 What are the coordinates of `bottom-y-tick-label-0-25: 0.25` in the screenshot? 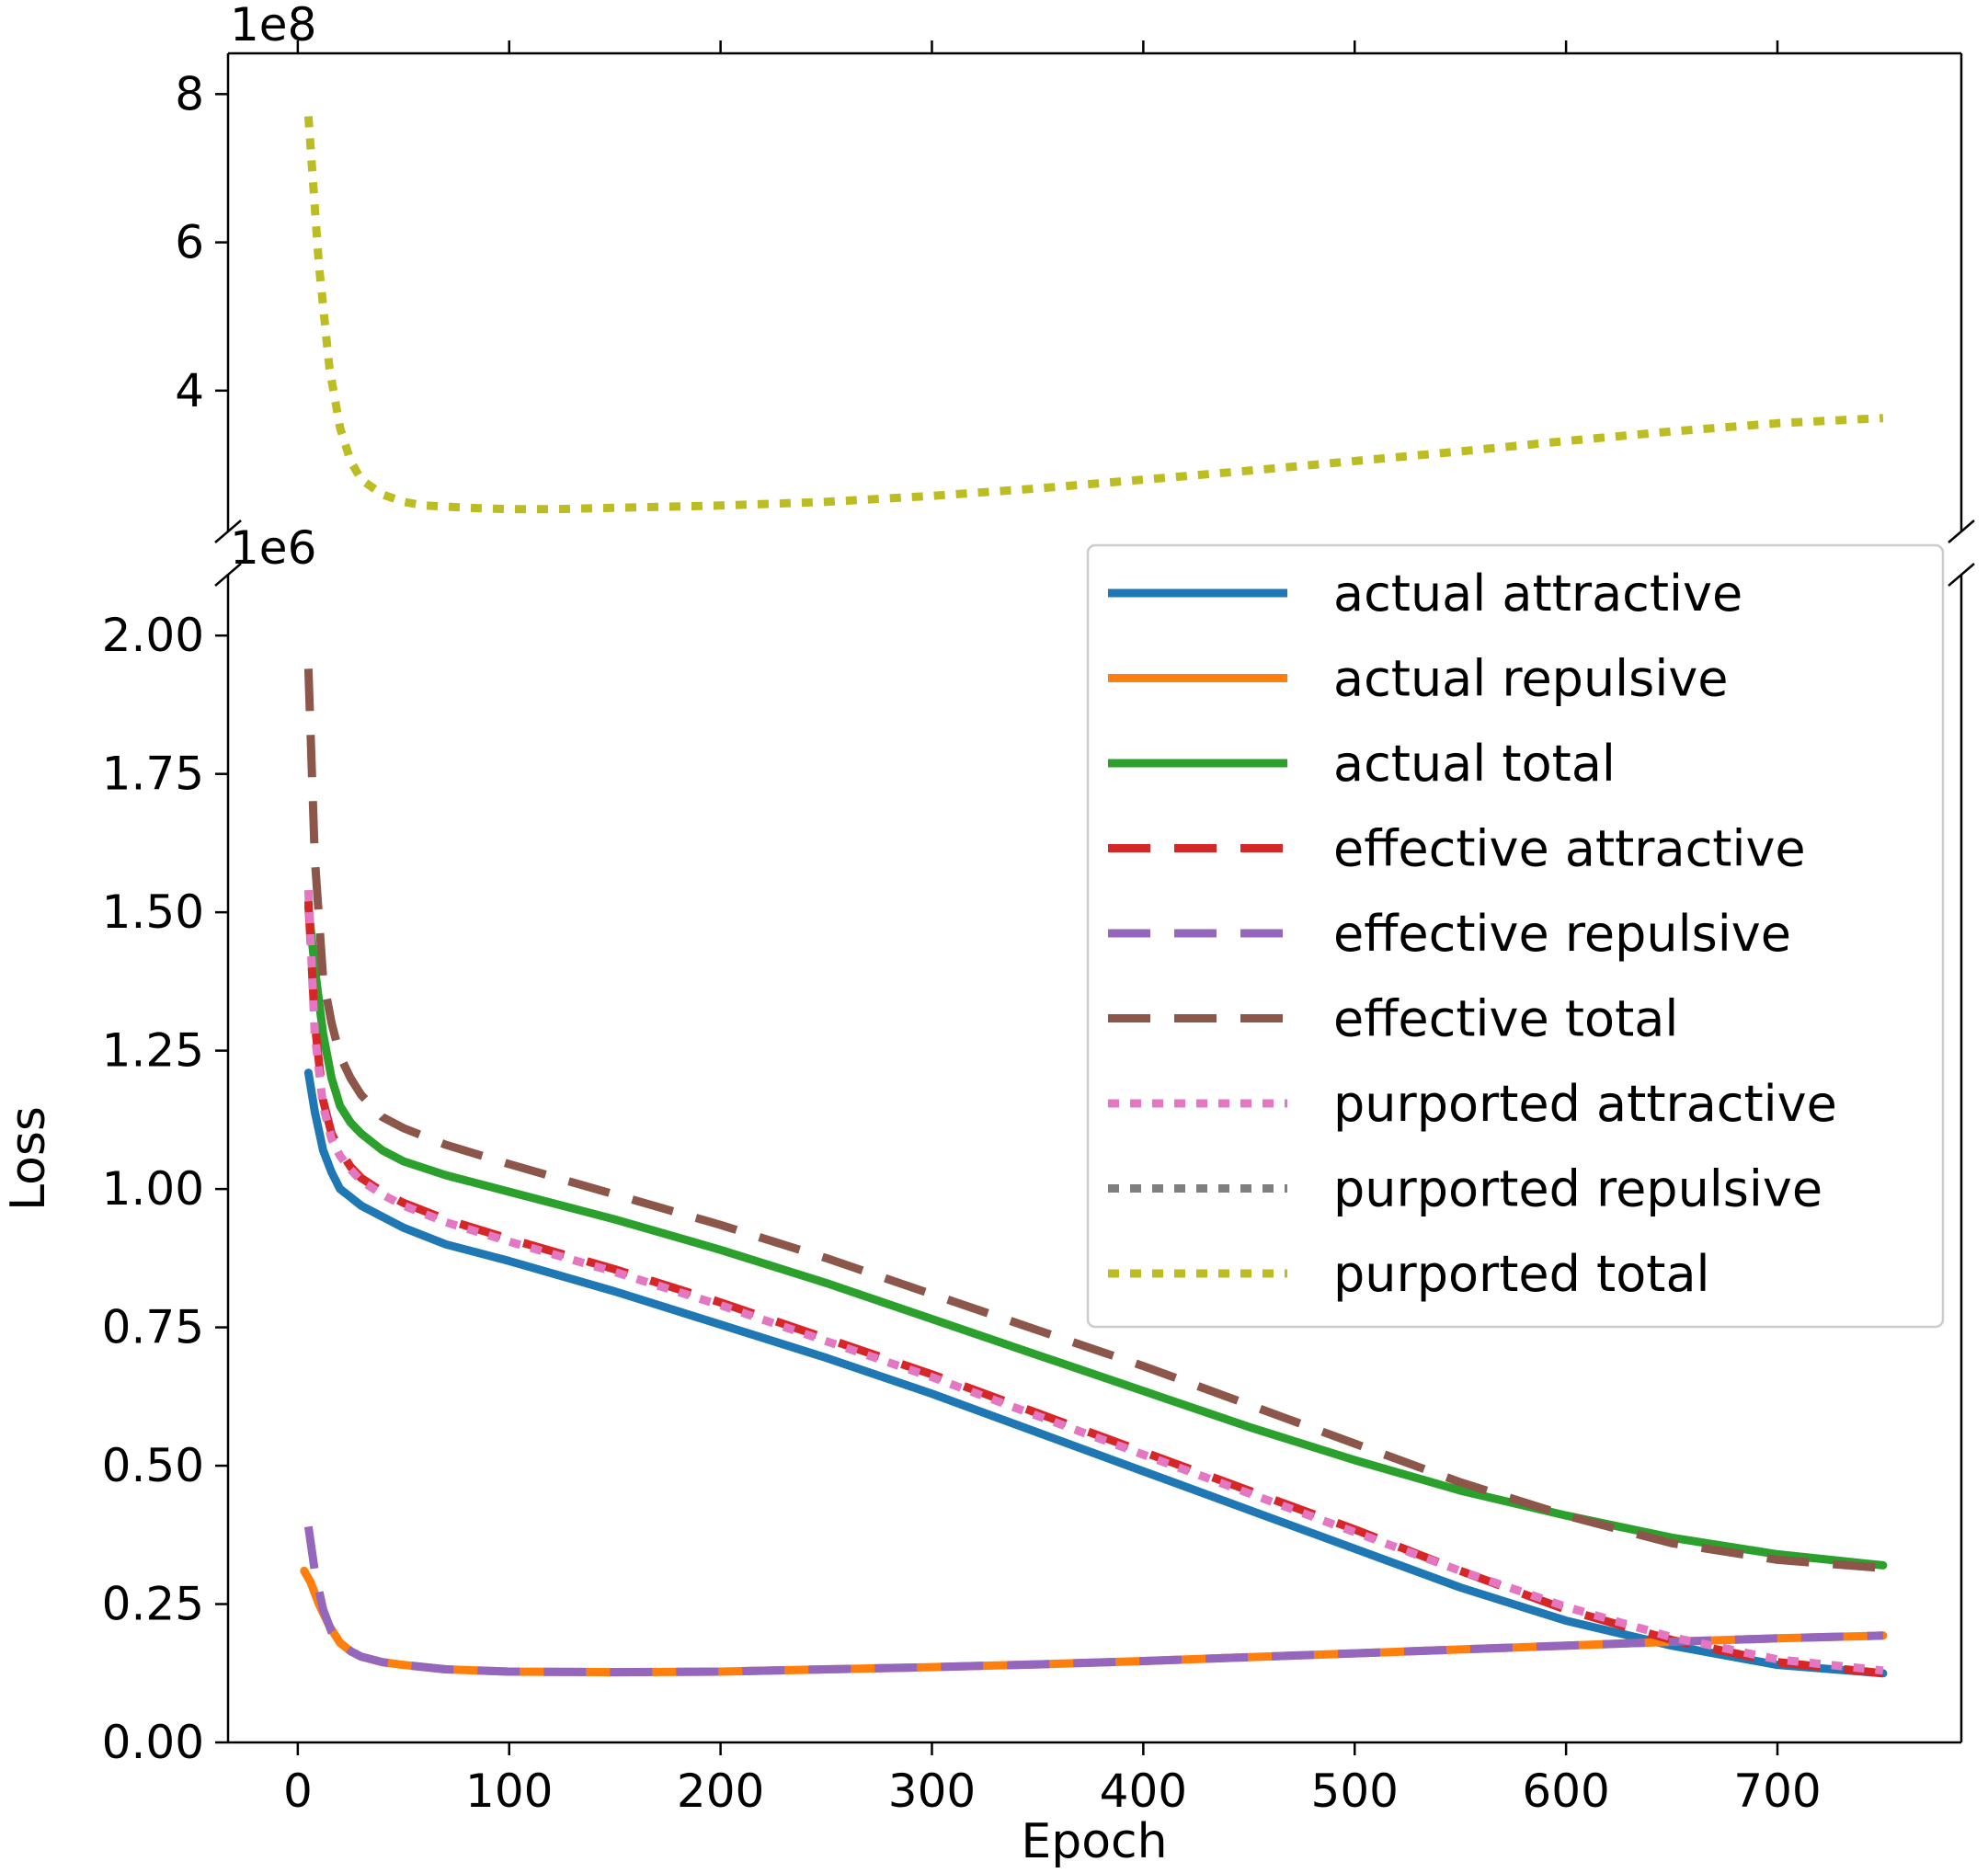 It's located at (153, 1604).